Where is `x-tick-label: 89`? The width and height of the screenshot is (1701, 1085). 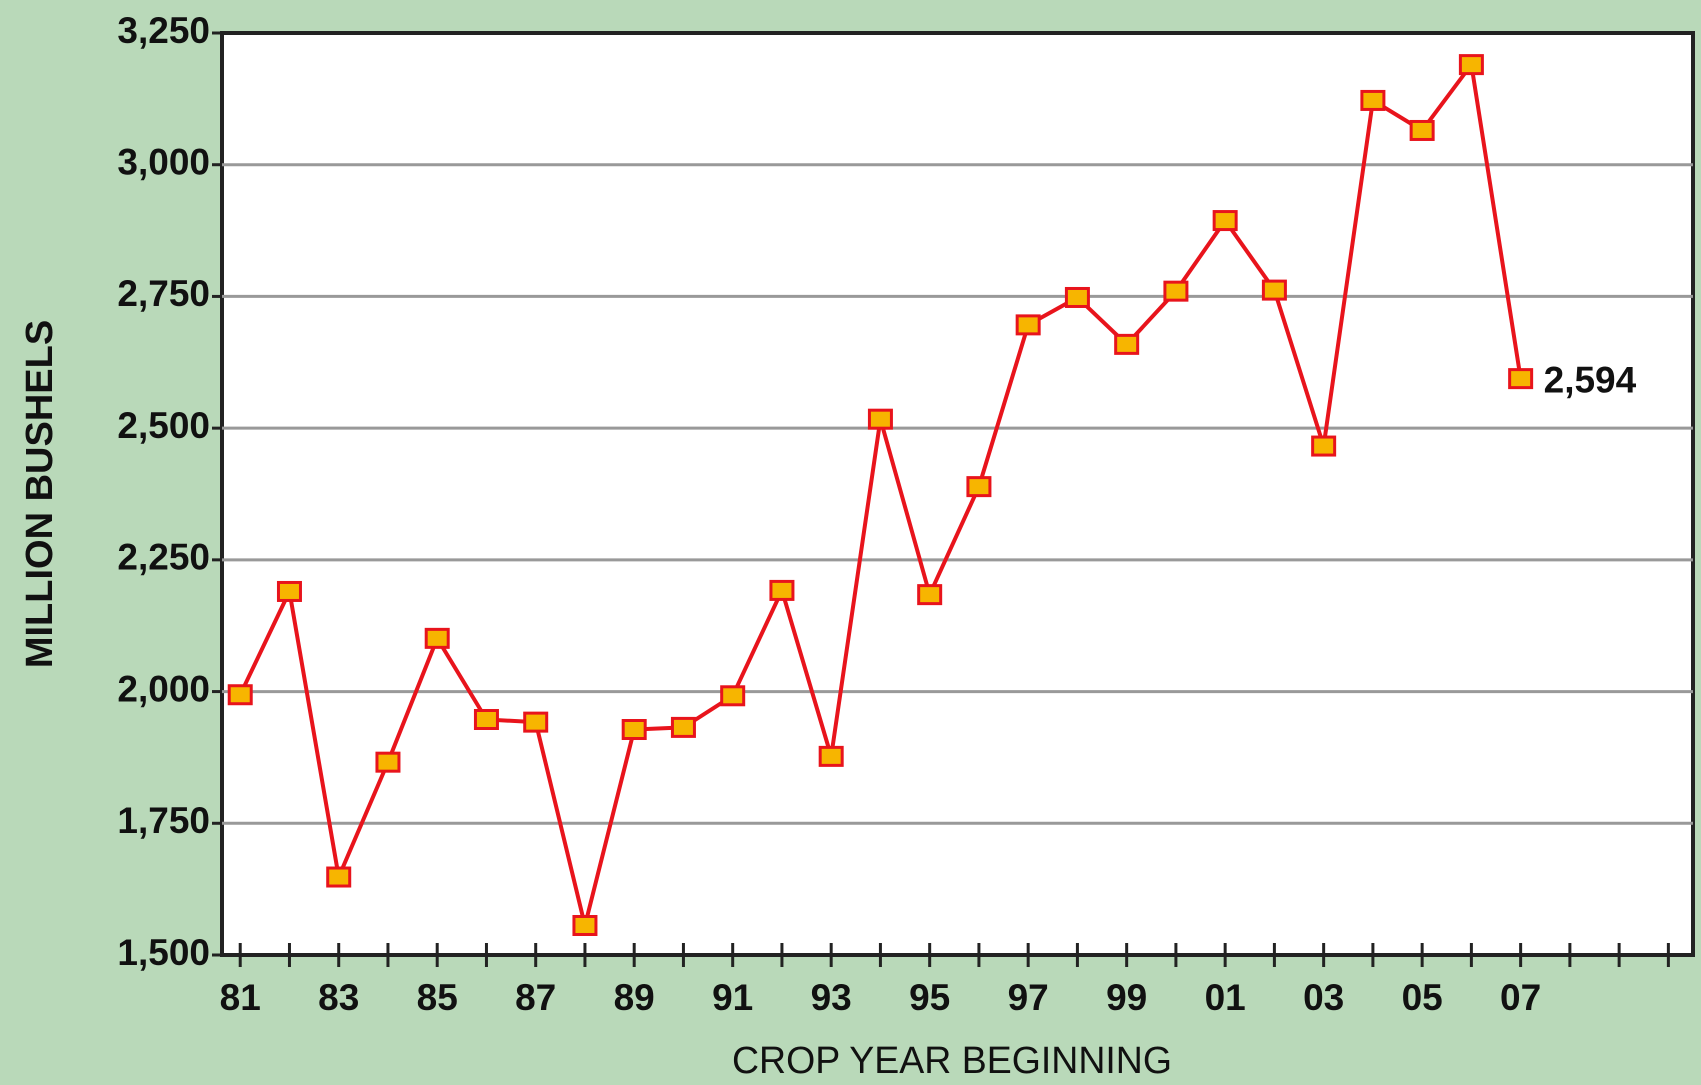 x-tick-label: 89 is located at coordinates (634, 997).